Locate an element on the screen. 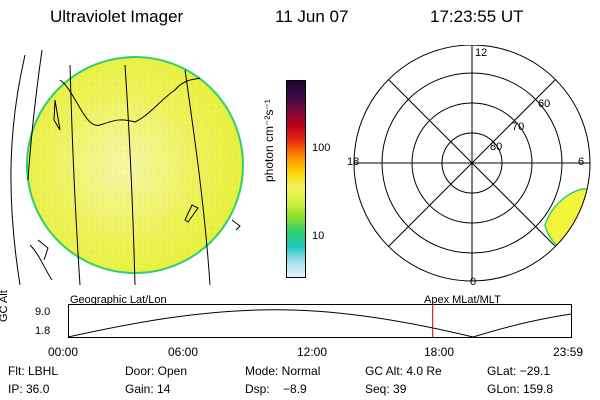  timeline-tick-2359: 23:59 is located at coordinates (568, 352).